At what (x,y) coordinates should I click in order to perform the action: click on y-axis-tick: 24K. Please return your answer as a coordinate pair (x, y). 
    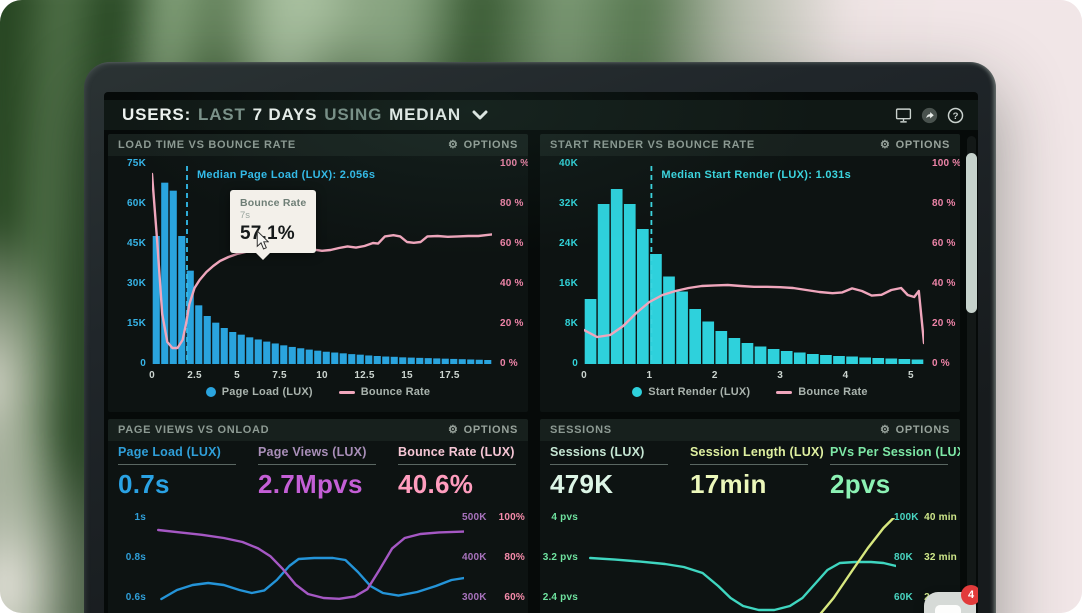
    Looking at the image, I should click on (568, 243).